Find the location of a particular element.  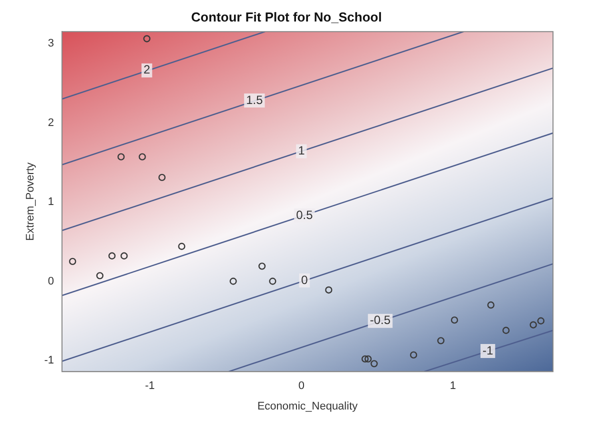

y-tick-label: 3 is located at coordinates (51, 44).